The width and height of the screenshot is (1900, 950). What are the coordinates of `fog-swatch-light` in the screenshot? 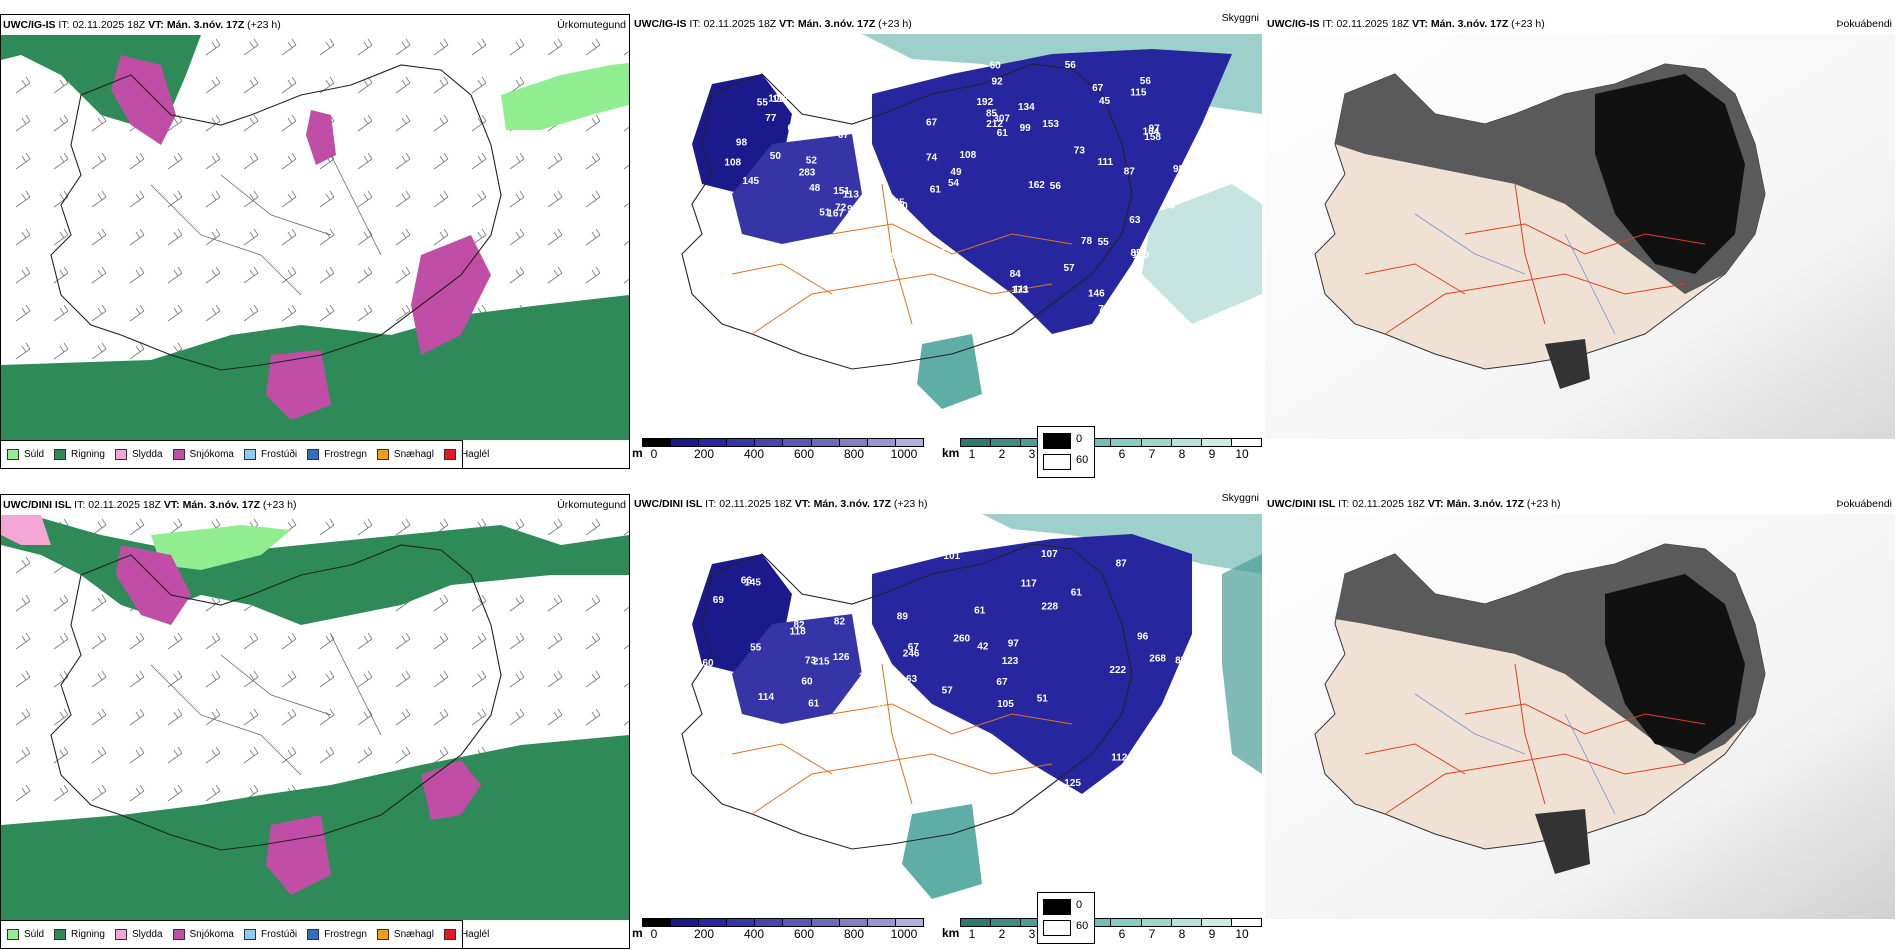 It's located at (1057, 928).